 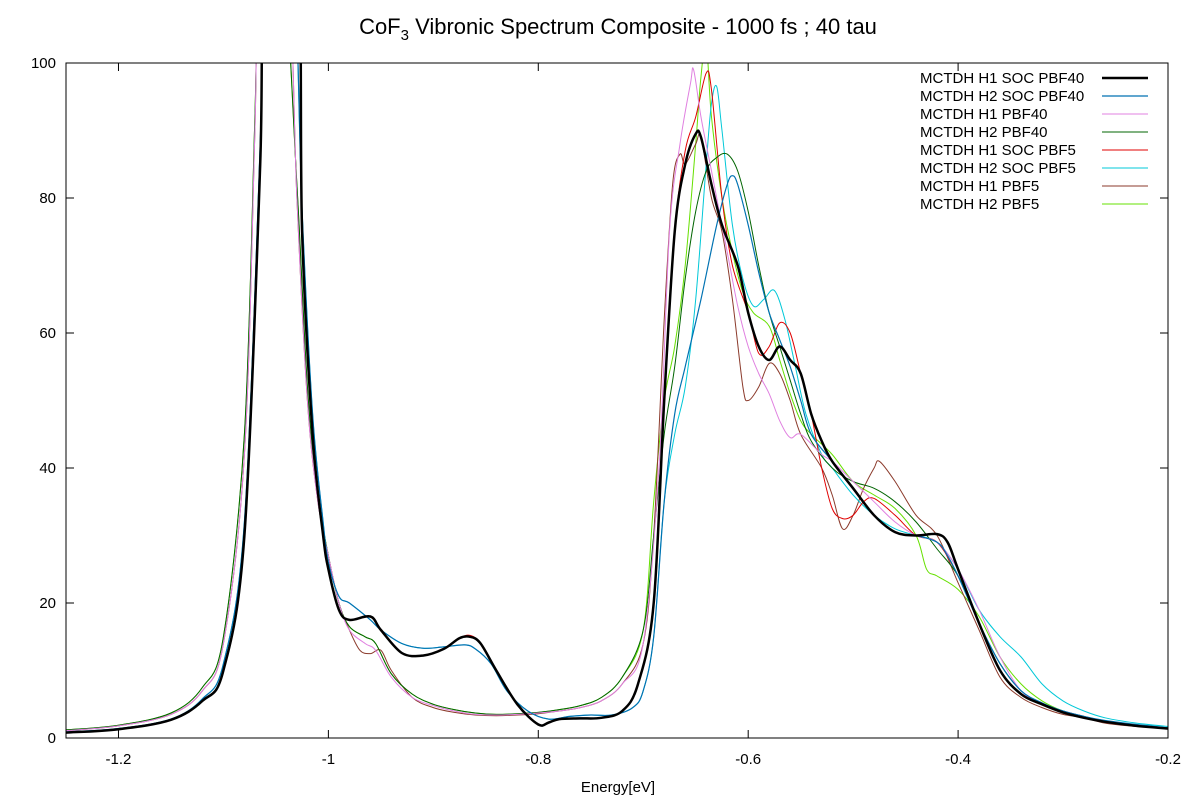 I want to click on y-tick-label: 20, so click(x=47, y=603).